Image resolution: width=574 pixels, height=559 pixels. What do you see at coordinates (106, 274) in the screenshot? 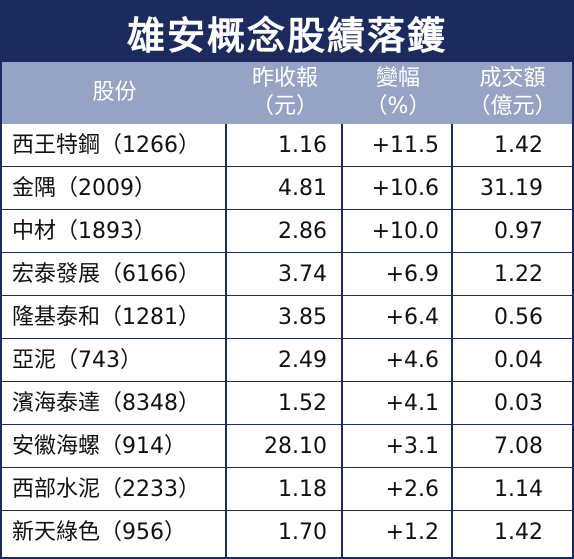
I see `cell-stock: 宏泰發展（6166）` at bounding box center [106, 274].